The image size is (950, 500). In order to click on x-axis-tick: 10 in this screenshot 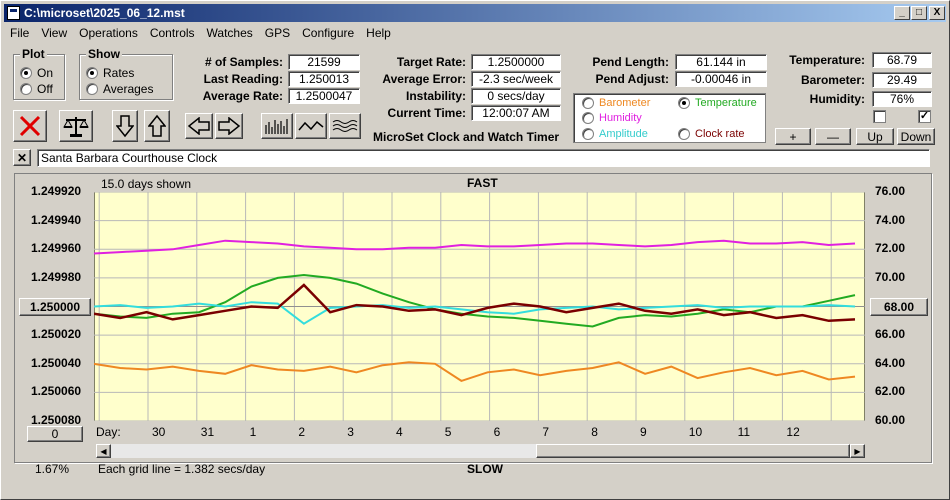, I will do `click(695, 432)`.